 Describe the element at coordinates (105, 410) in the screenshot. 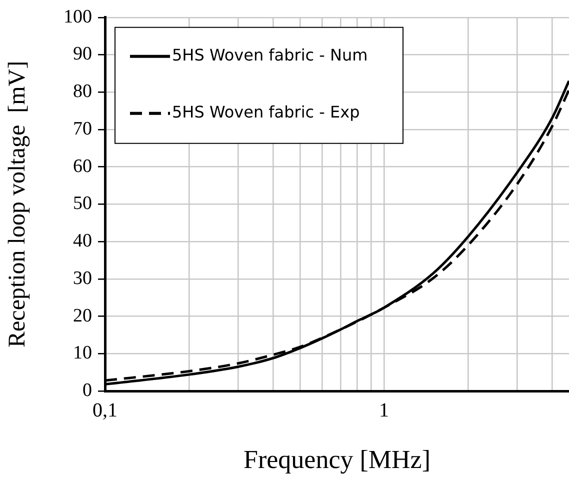

I see `x-tick-label: 0,1` at that location.